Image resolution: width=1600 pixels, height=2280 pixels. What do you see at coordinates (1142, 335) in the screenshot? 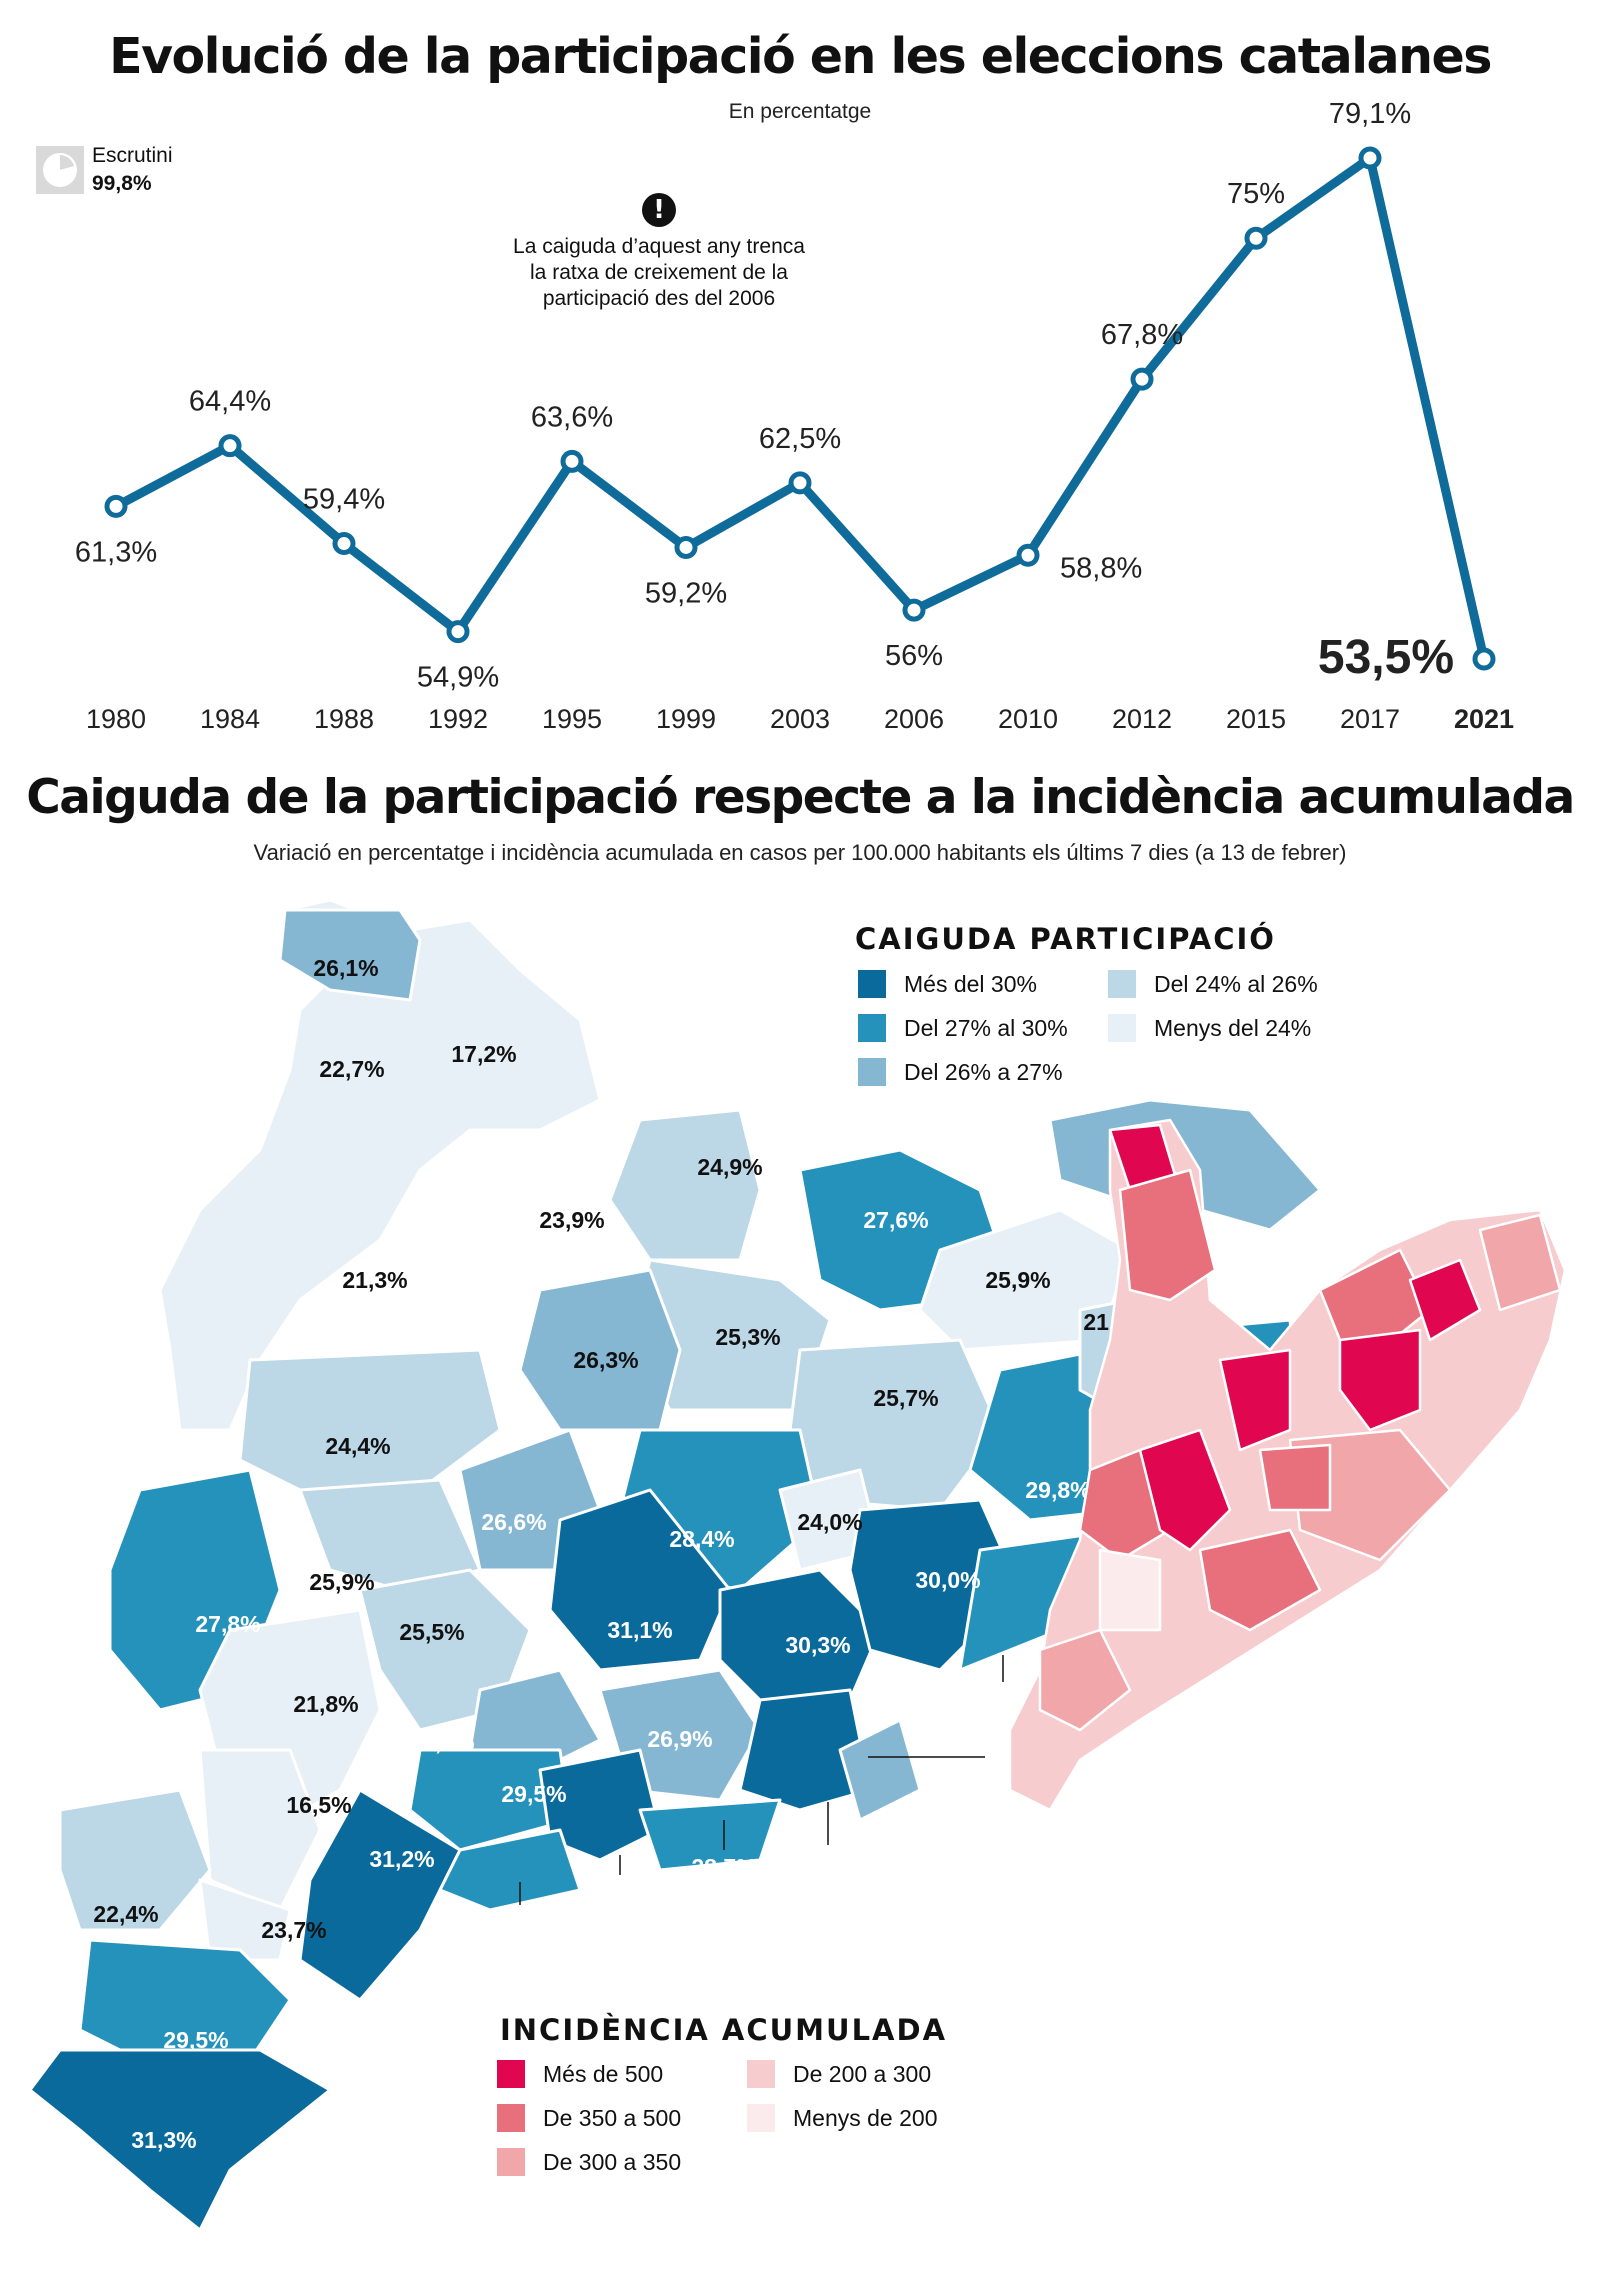
I see `data-label: 67,8%` at bounding box center [1142, 335].